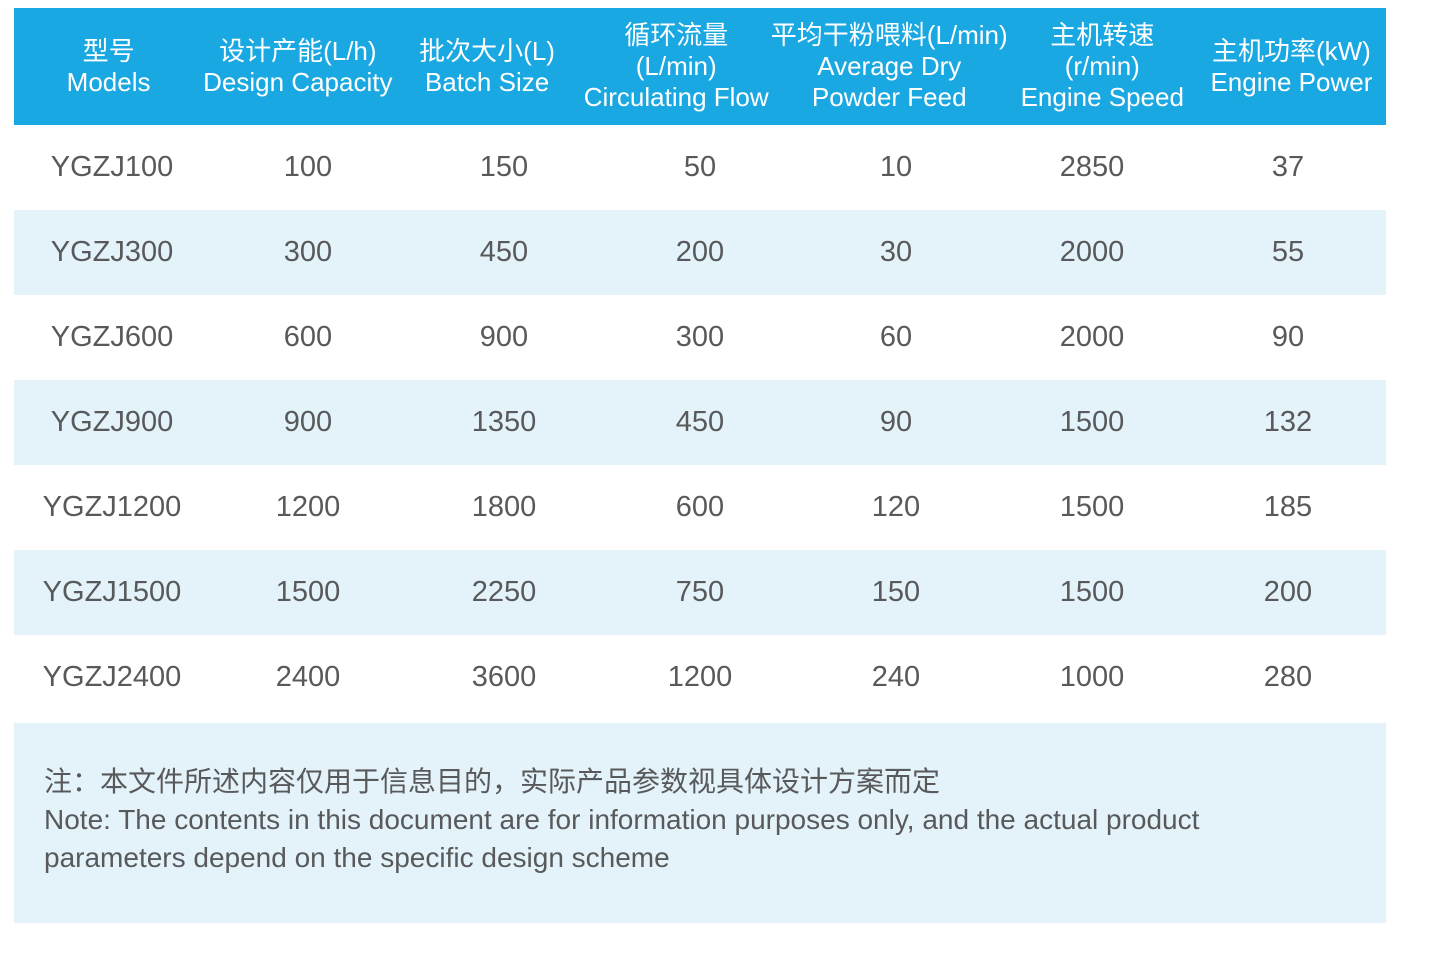 This screenshot has height=953, width=1430. I want to click on cell-model: YGZJ100, so click(112, 167).